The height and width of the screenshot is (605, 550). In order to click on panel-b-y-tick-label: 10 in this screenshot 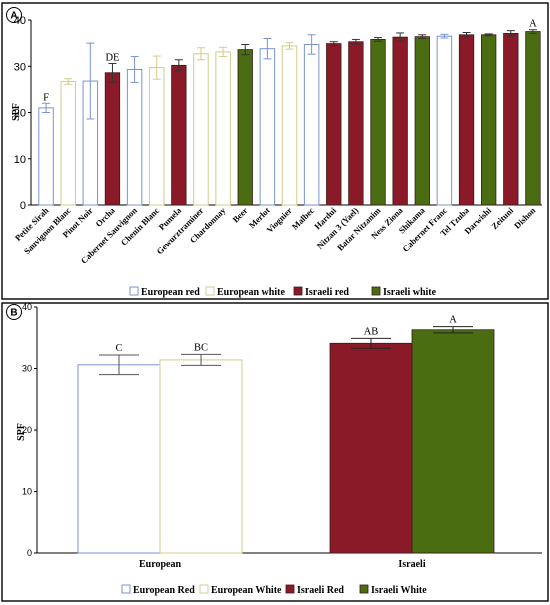, I will do `click(27, 492)`.